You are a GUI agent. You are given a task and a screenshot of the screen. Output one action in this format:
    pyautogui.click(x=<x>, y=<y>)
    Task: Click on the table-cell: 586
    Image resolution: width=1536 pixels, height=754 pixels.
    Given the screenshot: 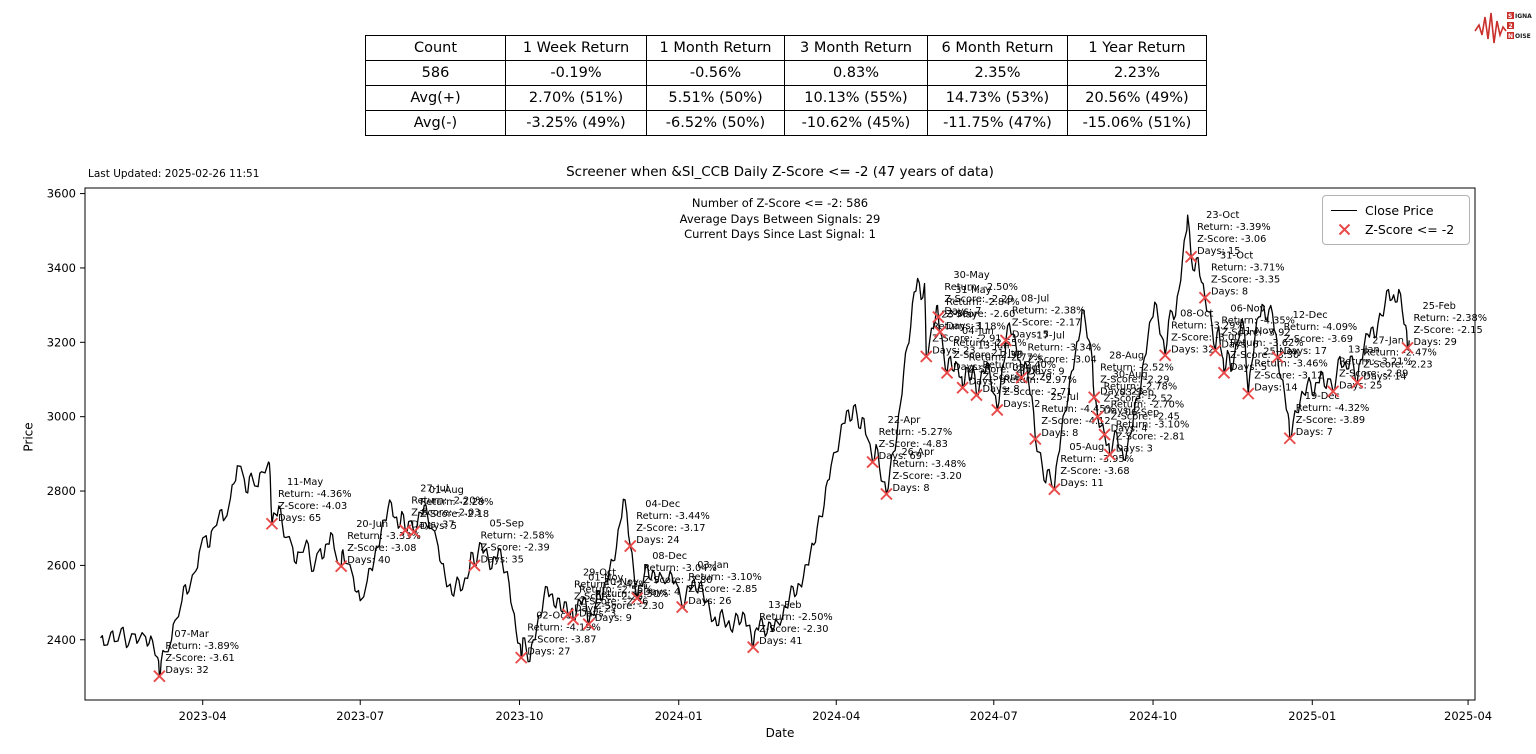 What is the action you would take?
    pyautogui.click(x=435, y=73)
    